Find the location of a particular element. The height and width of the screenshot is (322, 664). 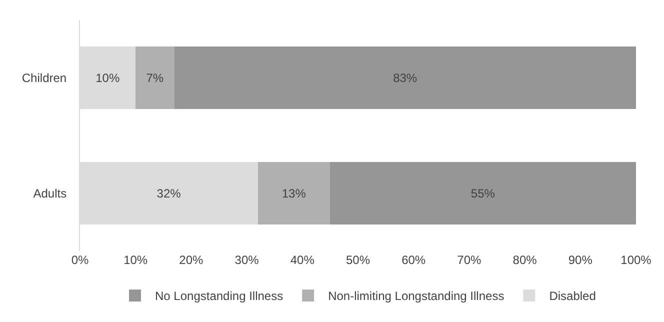

x-tick-label: 60% is located at coordinates (414, 260).